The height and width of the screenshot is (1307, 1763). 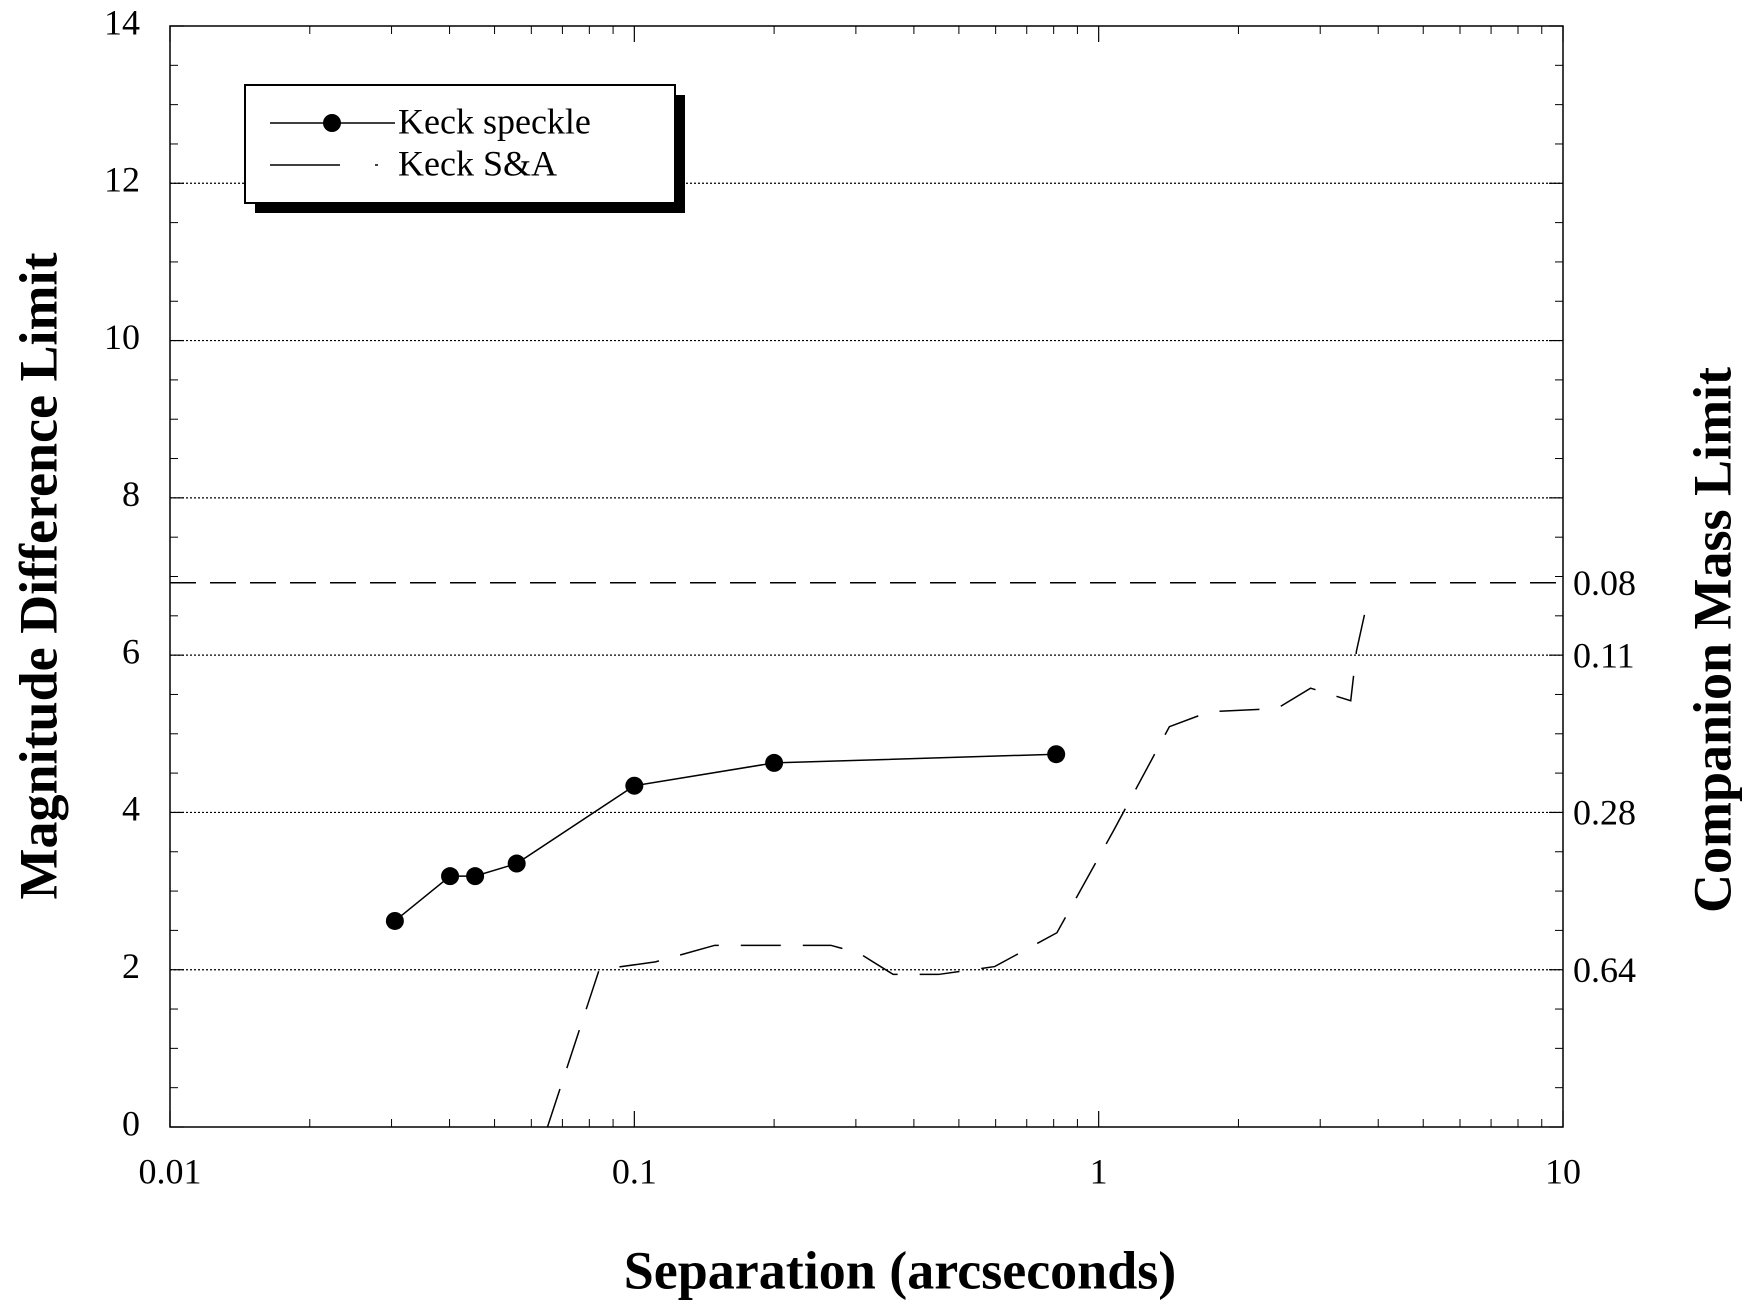 I want to click on x-tick-label: 10, so click(x=1563, y=1171).